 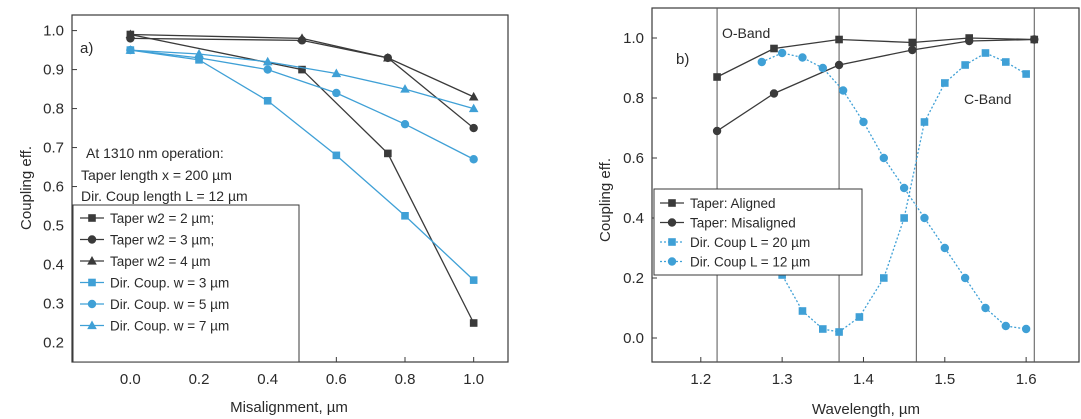 I want to click on x-tick-label-b: 1.6, so click(x=1026, y=379).